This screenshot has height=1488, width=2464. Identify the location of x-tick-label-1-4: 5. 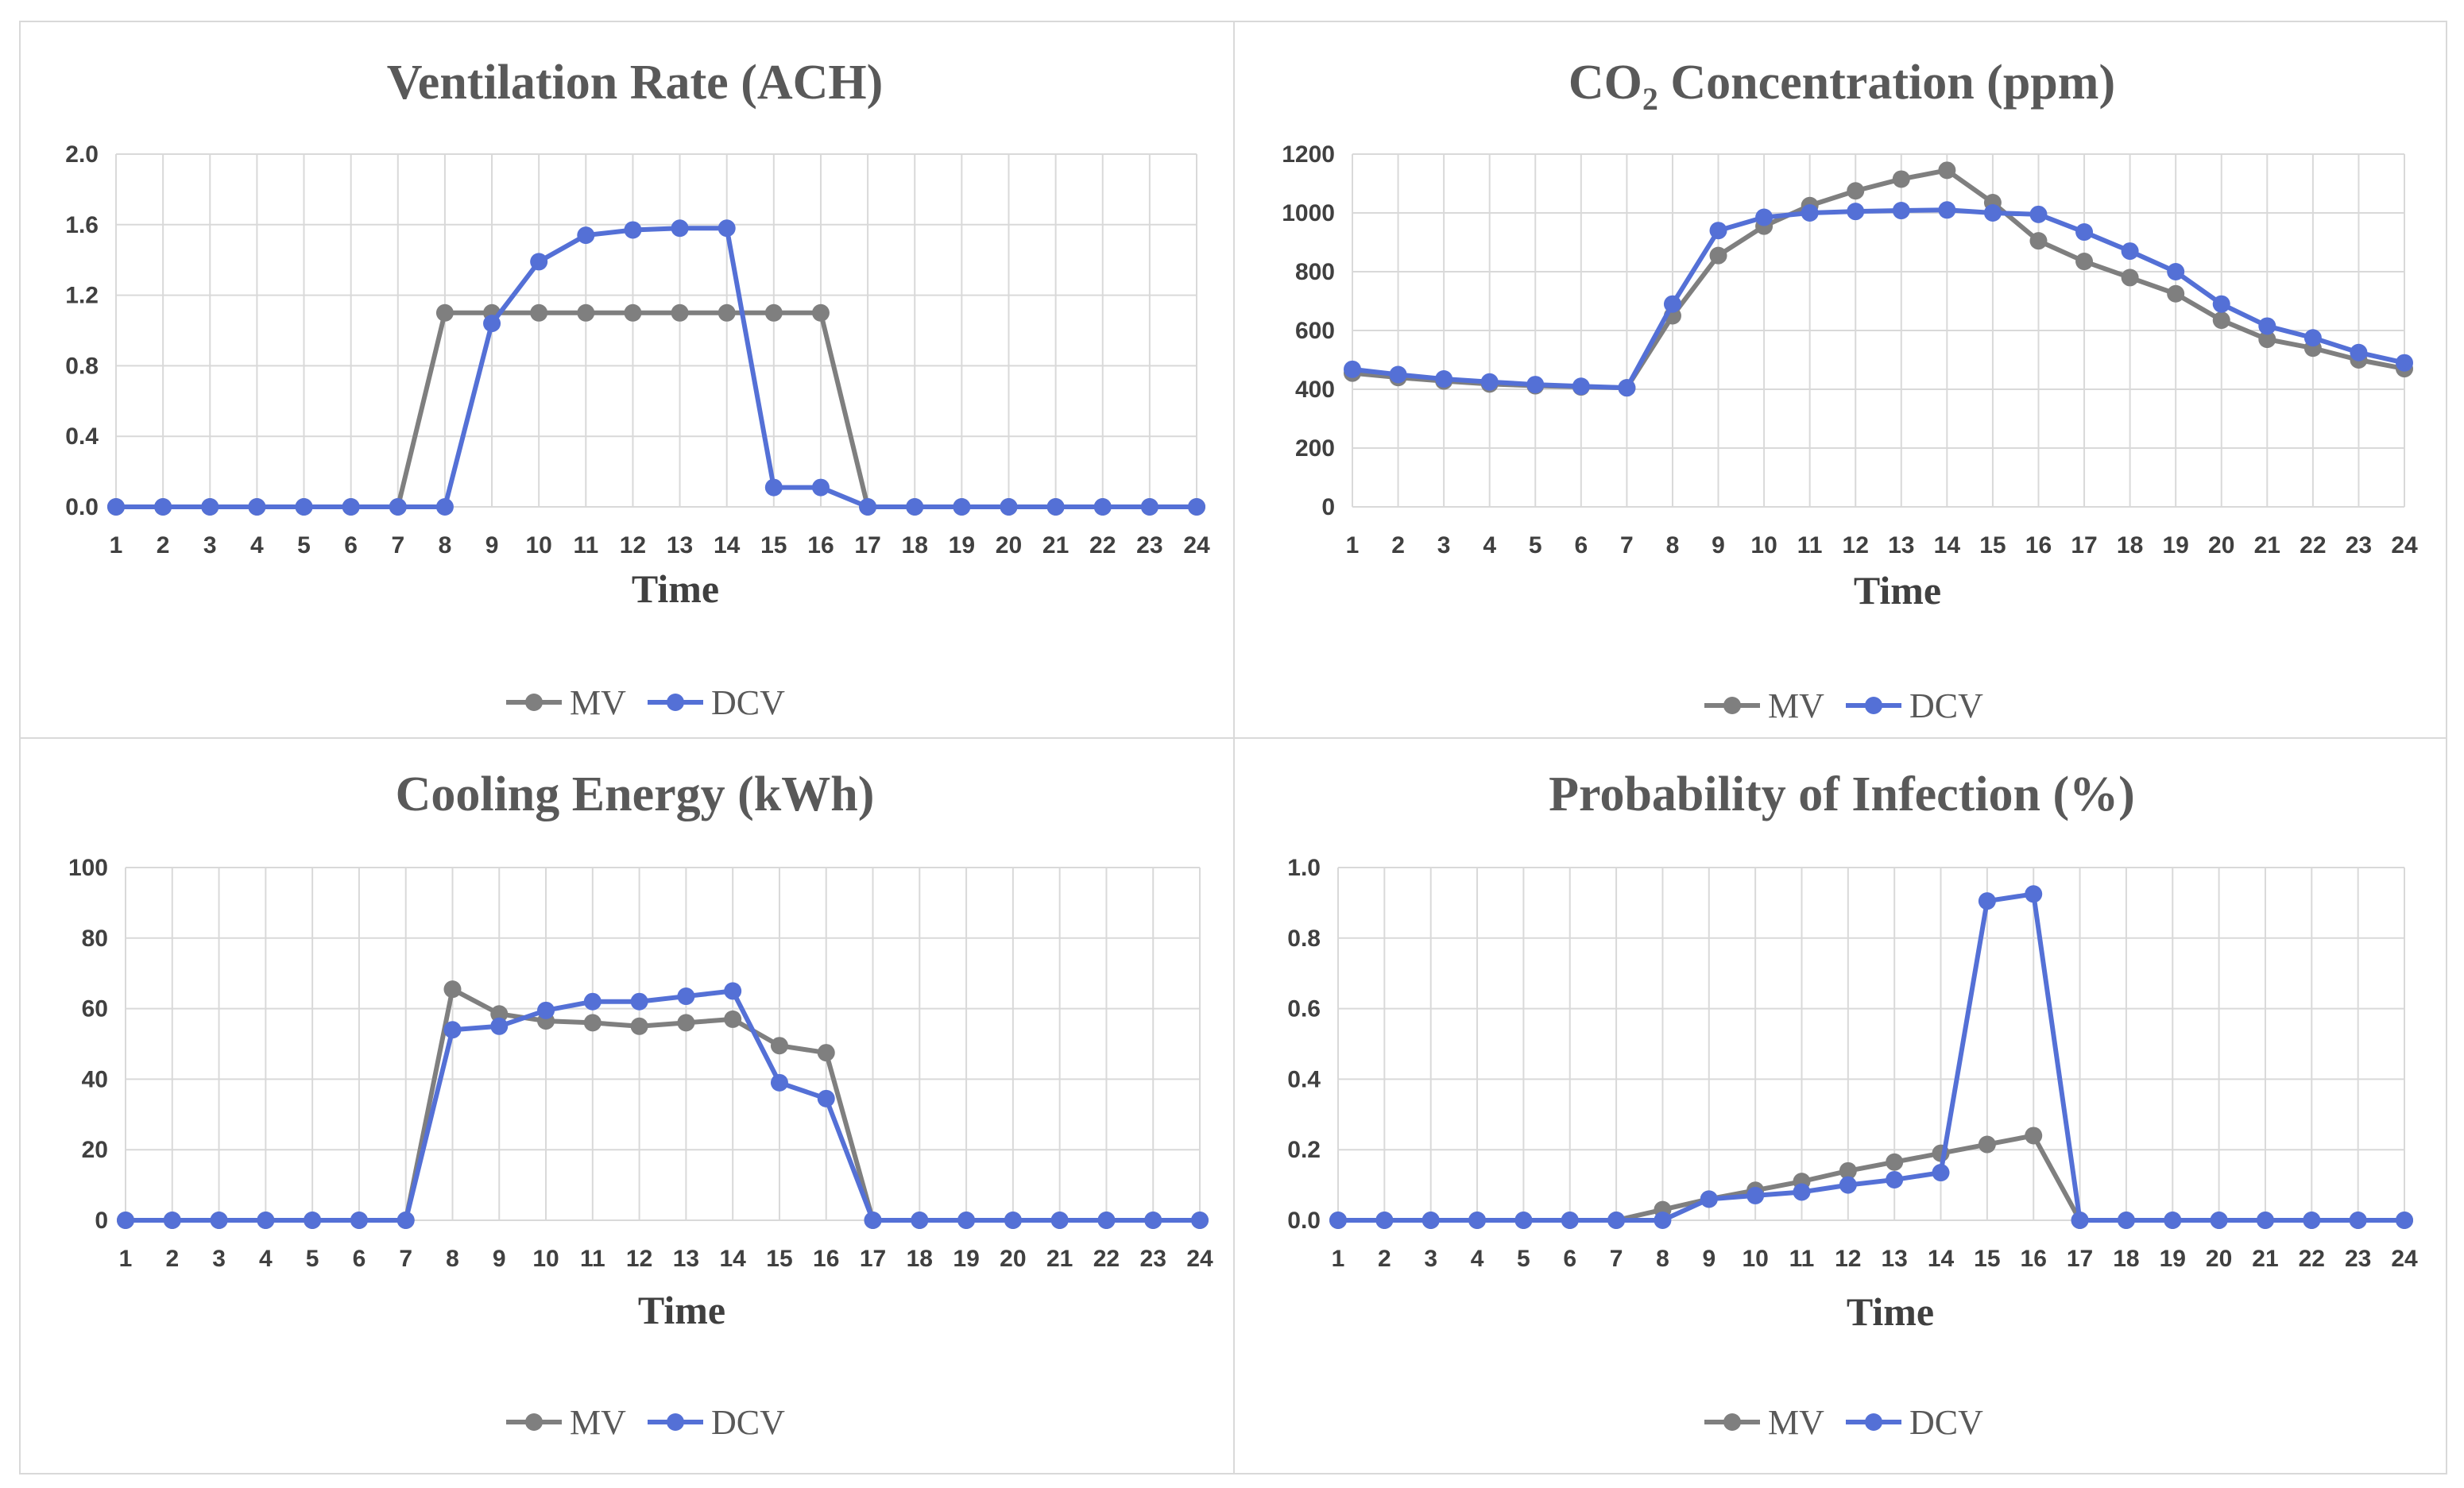
(304, 545).